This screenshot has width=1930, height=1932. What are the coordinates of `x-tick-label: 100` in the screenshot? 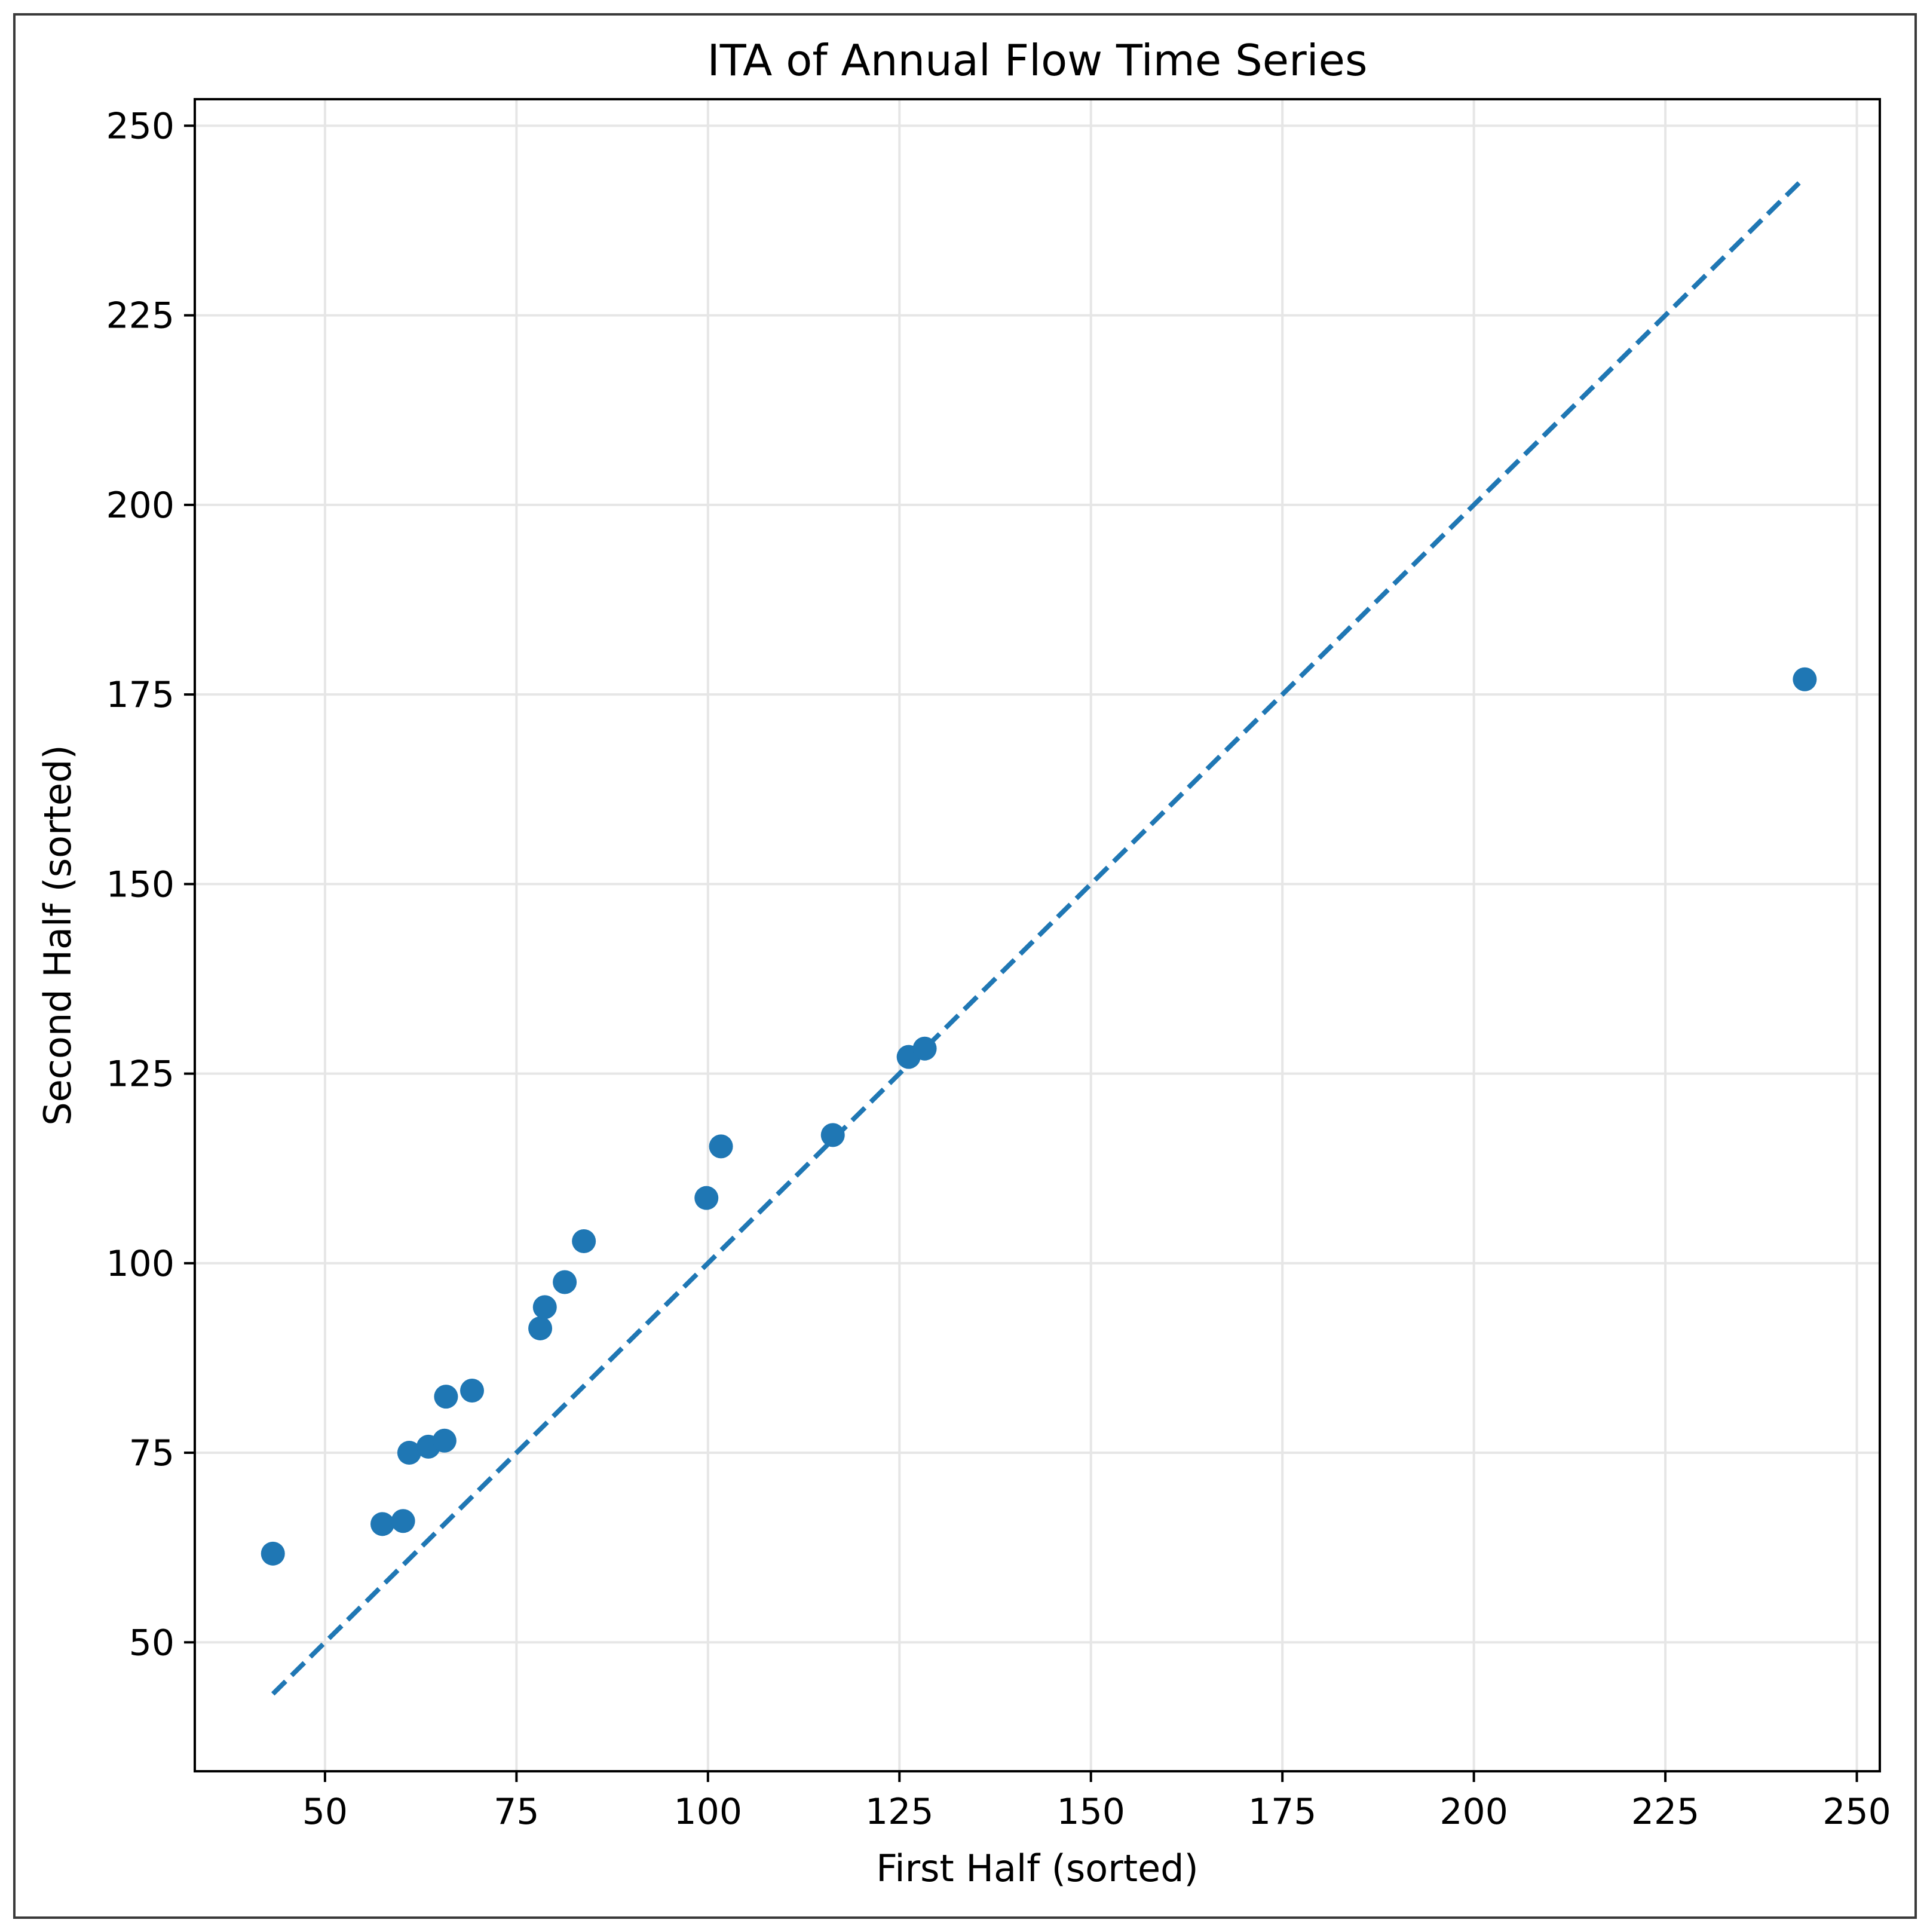 It's located at (709, 1812).